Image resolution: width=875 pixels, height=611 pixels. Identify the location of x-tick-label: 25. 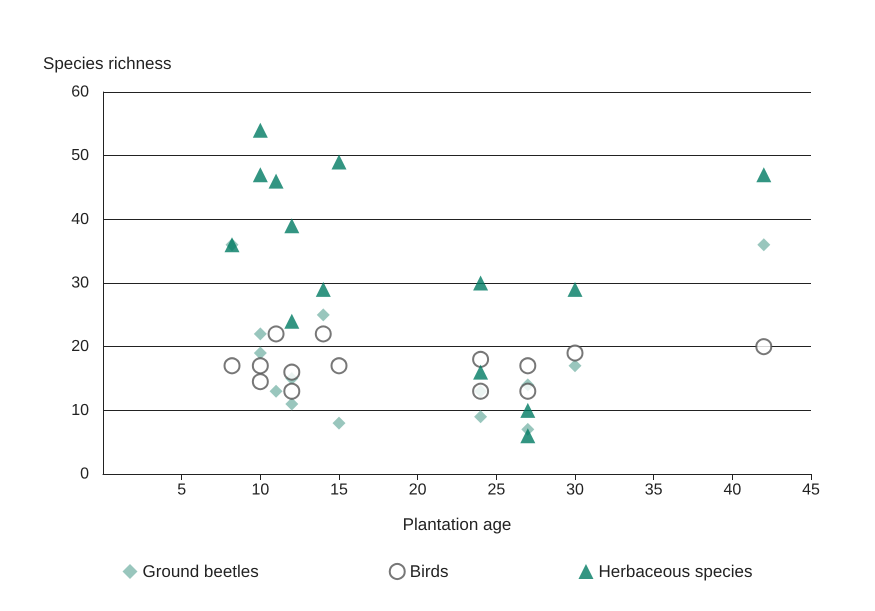
(496, 490).